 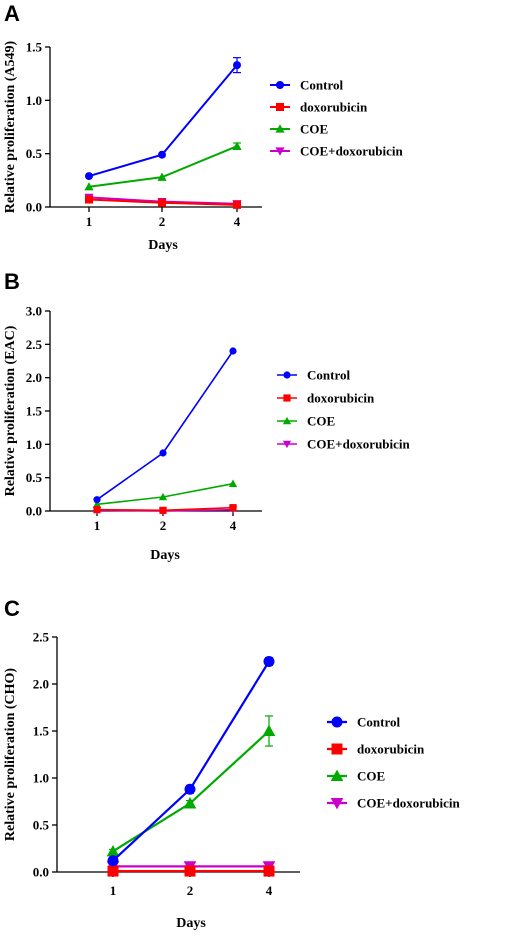 What do you see at coordinates (12, 608) in the screenshot?
I see `panel-letter: C` at bounding box center [12, 608].